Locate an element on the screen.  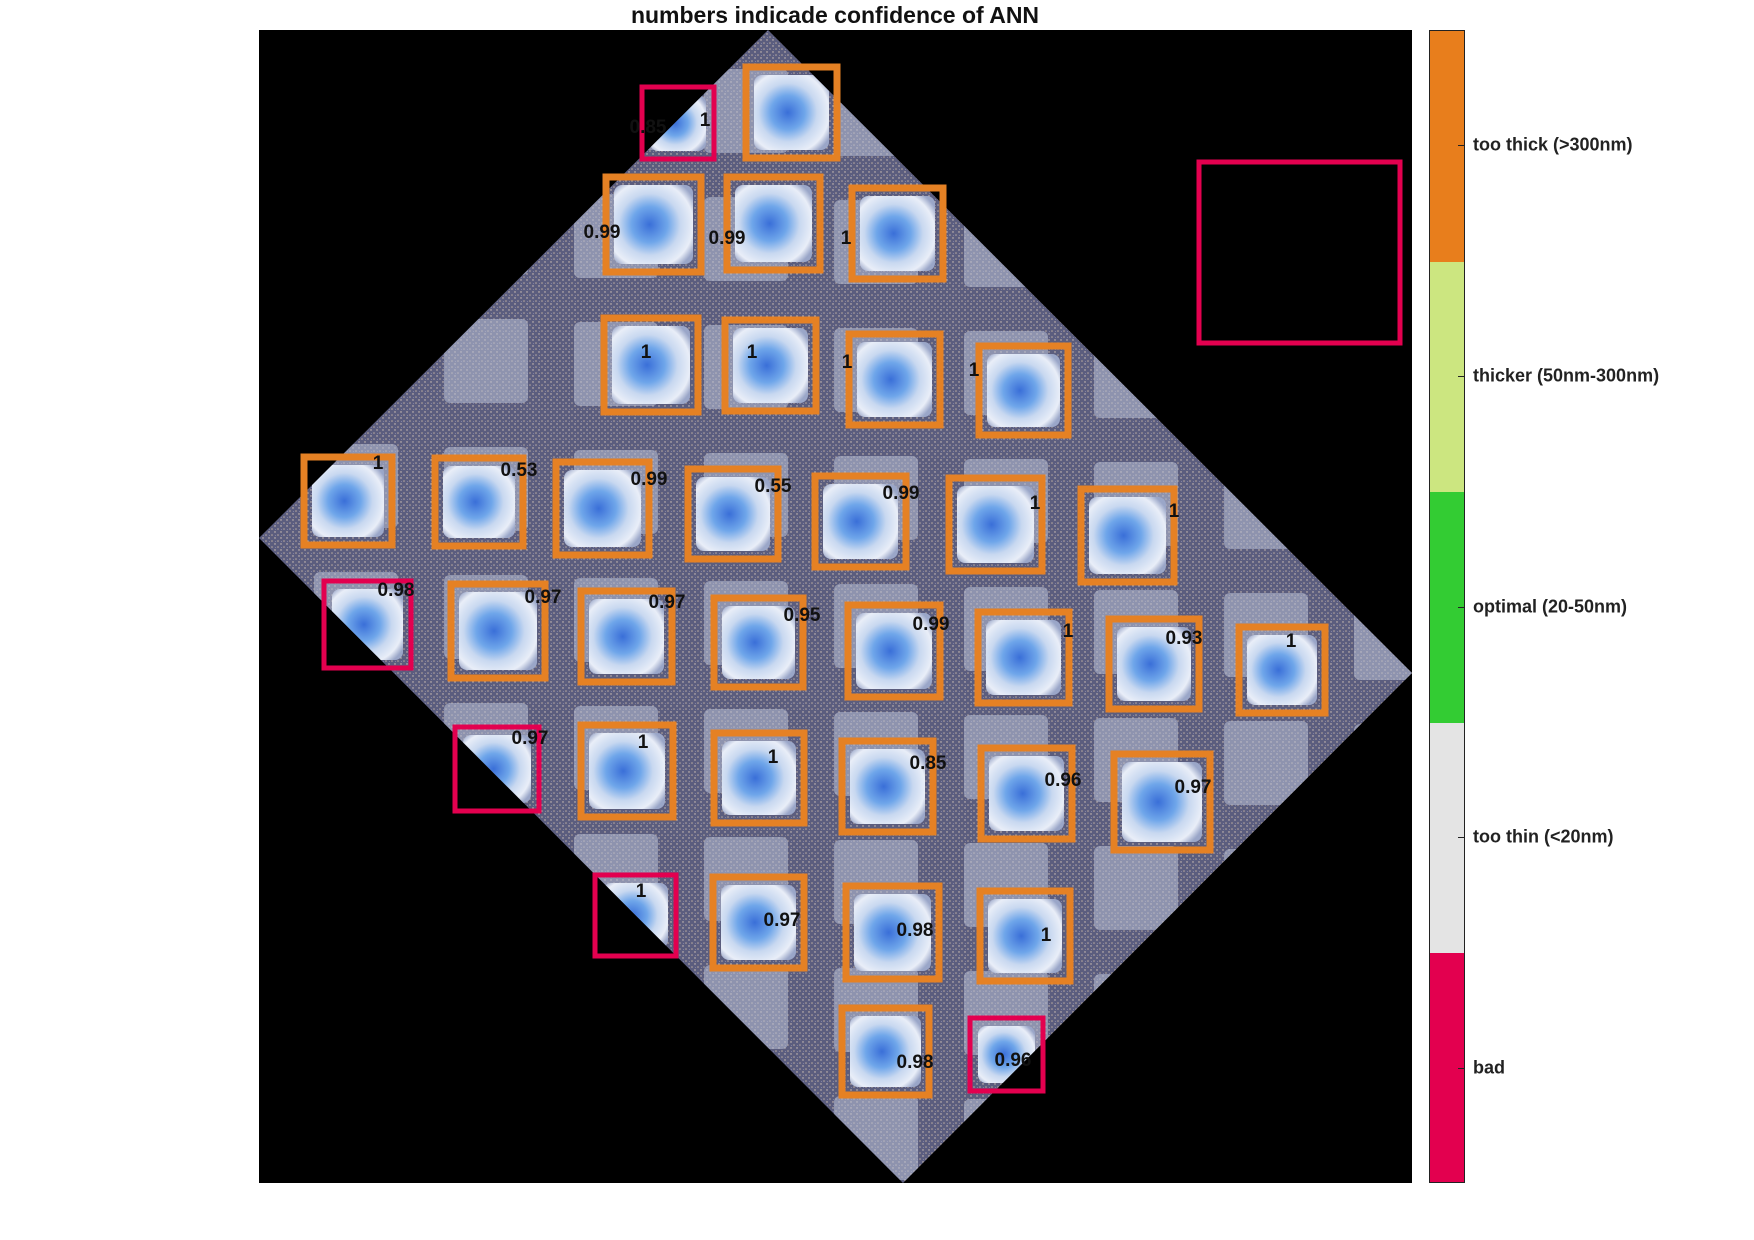
colorbar-label: too thin (<20nm) is located at coordinates (1543, 837).